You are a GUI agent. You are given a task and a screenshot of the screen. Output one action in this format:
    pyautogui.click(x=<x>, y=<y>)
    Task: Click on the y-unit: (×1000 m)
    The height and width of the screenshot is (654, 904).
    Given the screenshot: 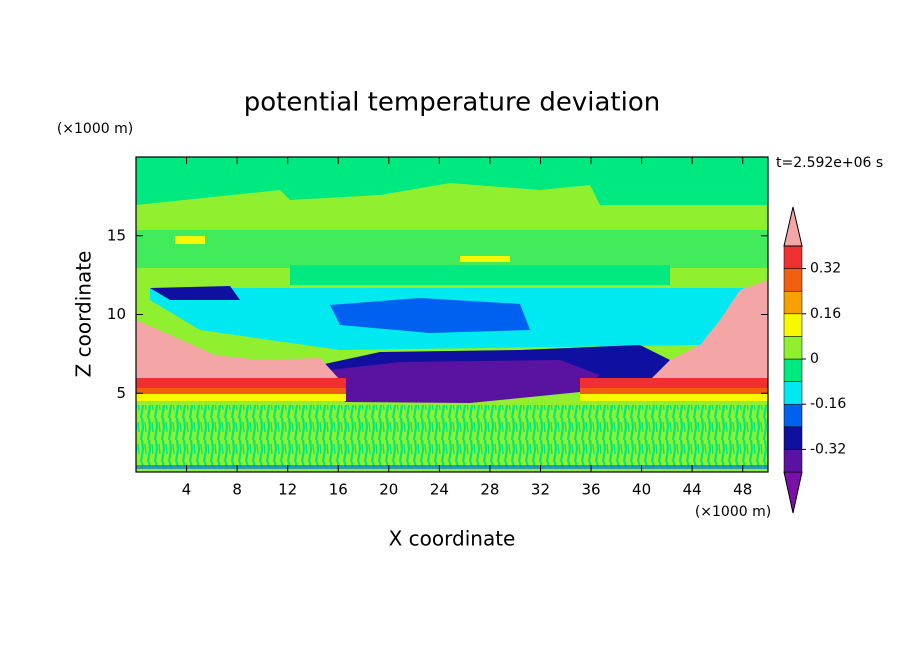 What is the action you would take?
    pyautogui.click(x=95, y=129)
    